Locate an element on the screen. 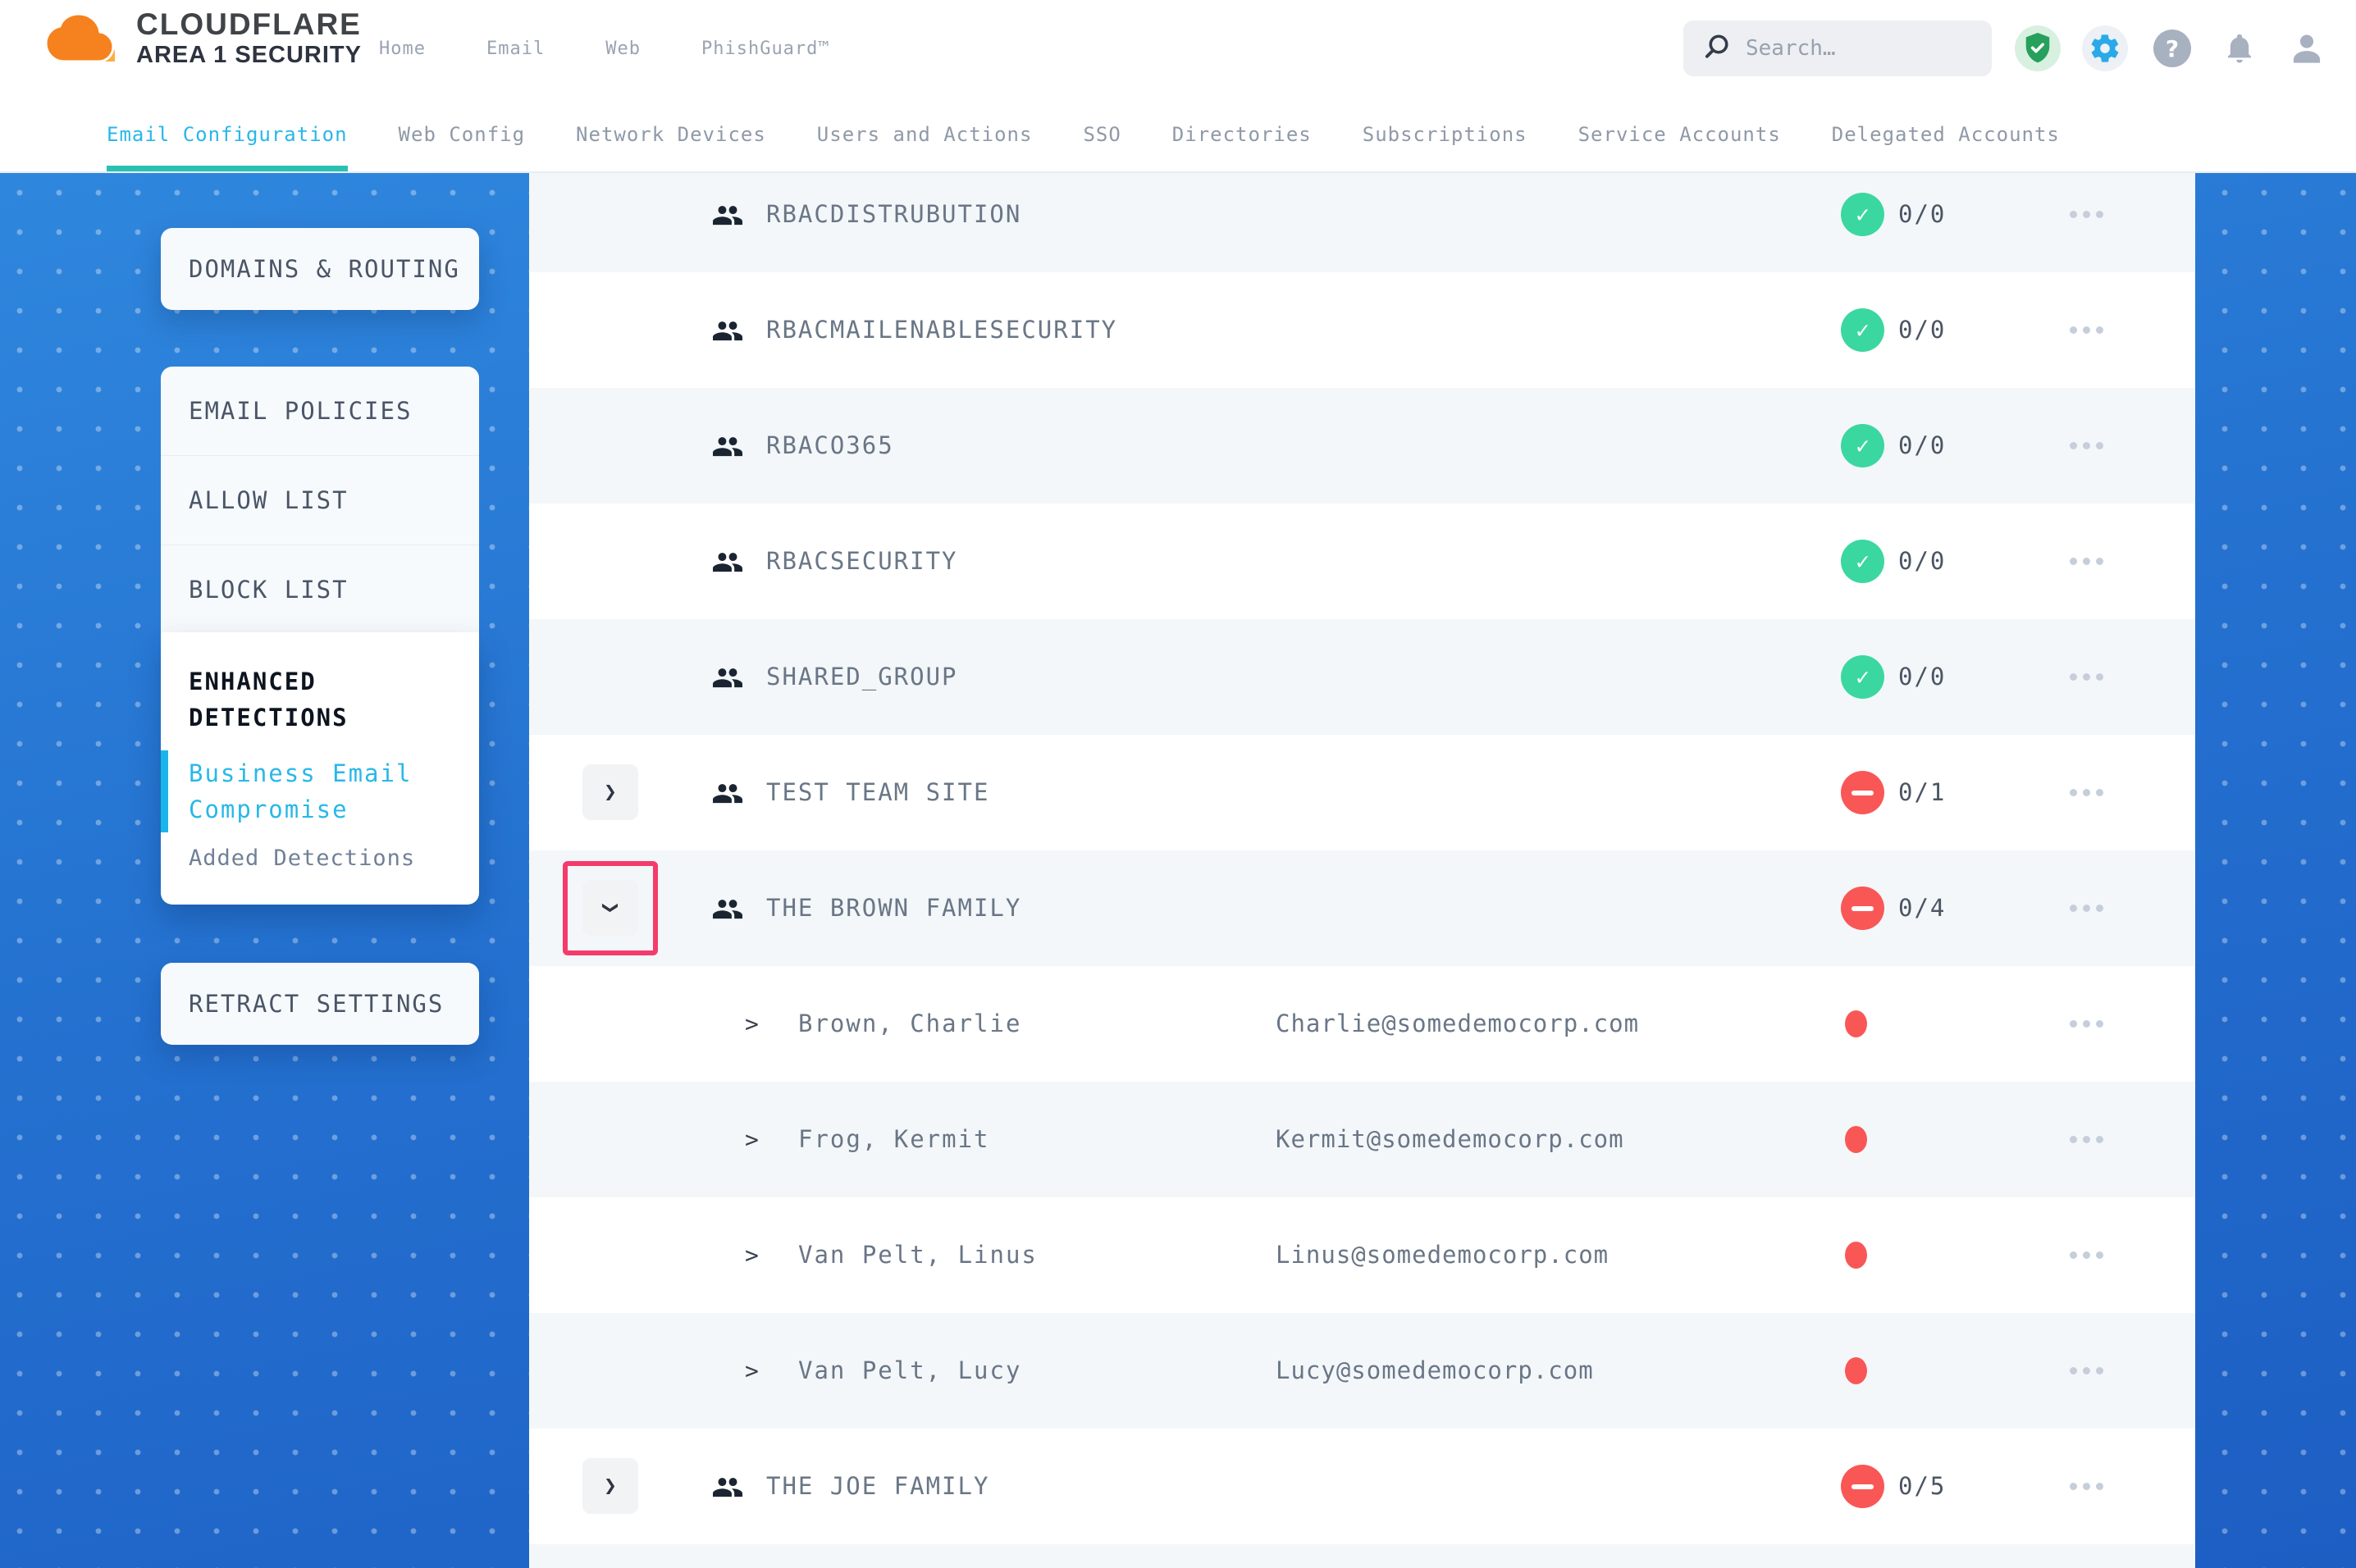  group-name: RBACMAILENABLESECURITY is located at coordinates (942, 330).